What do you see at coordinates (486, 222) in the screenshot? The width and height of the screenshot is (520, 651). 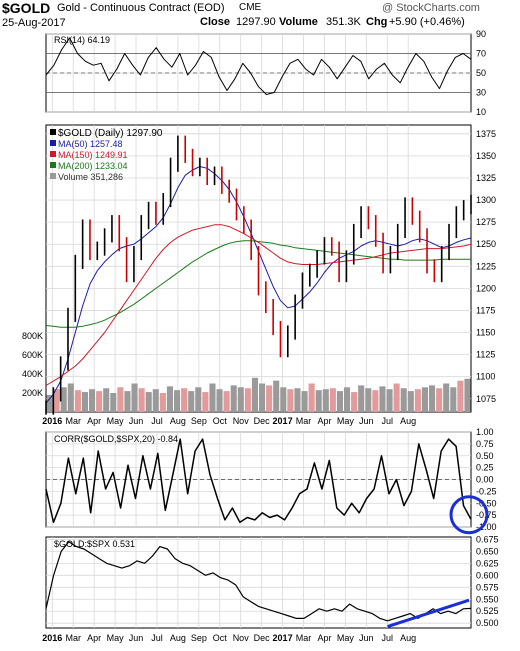 I see `price-axis-tick-label: 1275` at bounding box center [486, 222].